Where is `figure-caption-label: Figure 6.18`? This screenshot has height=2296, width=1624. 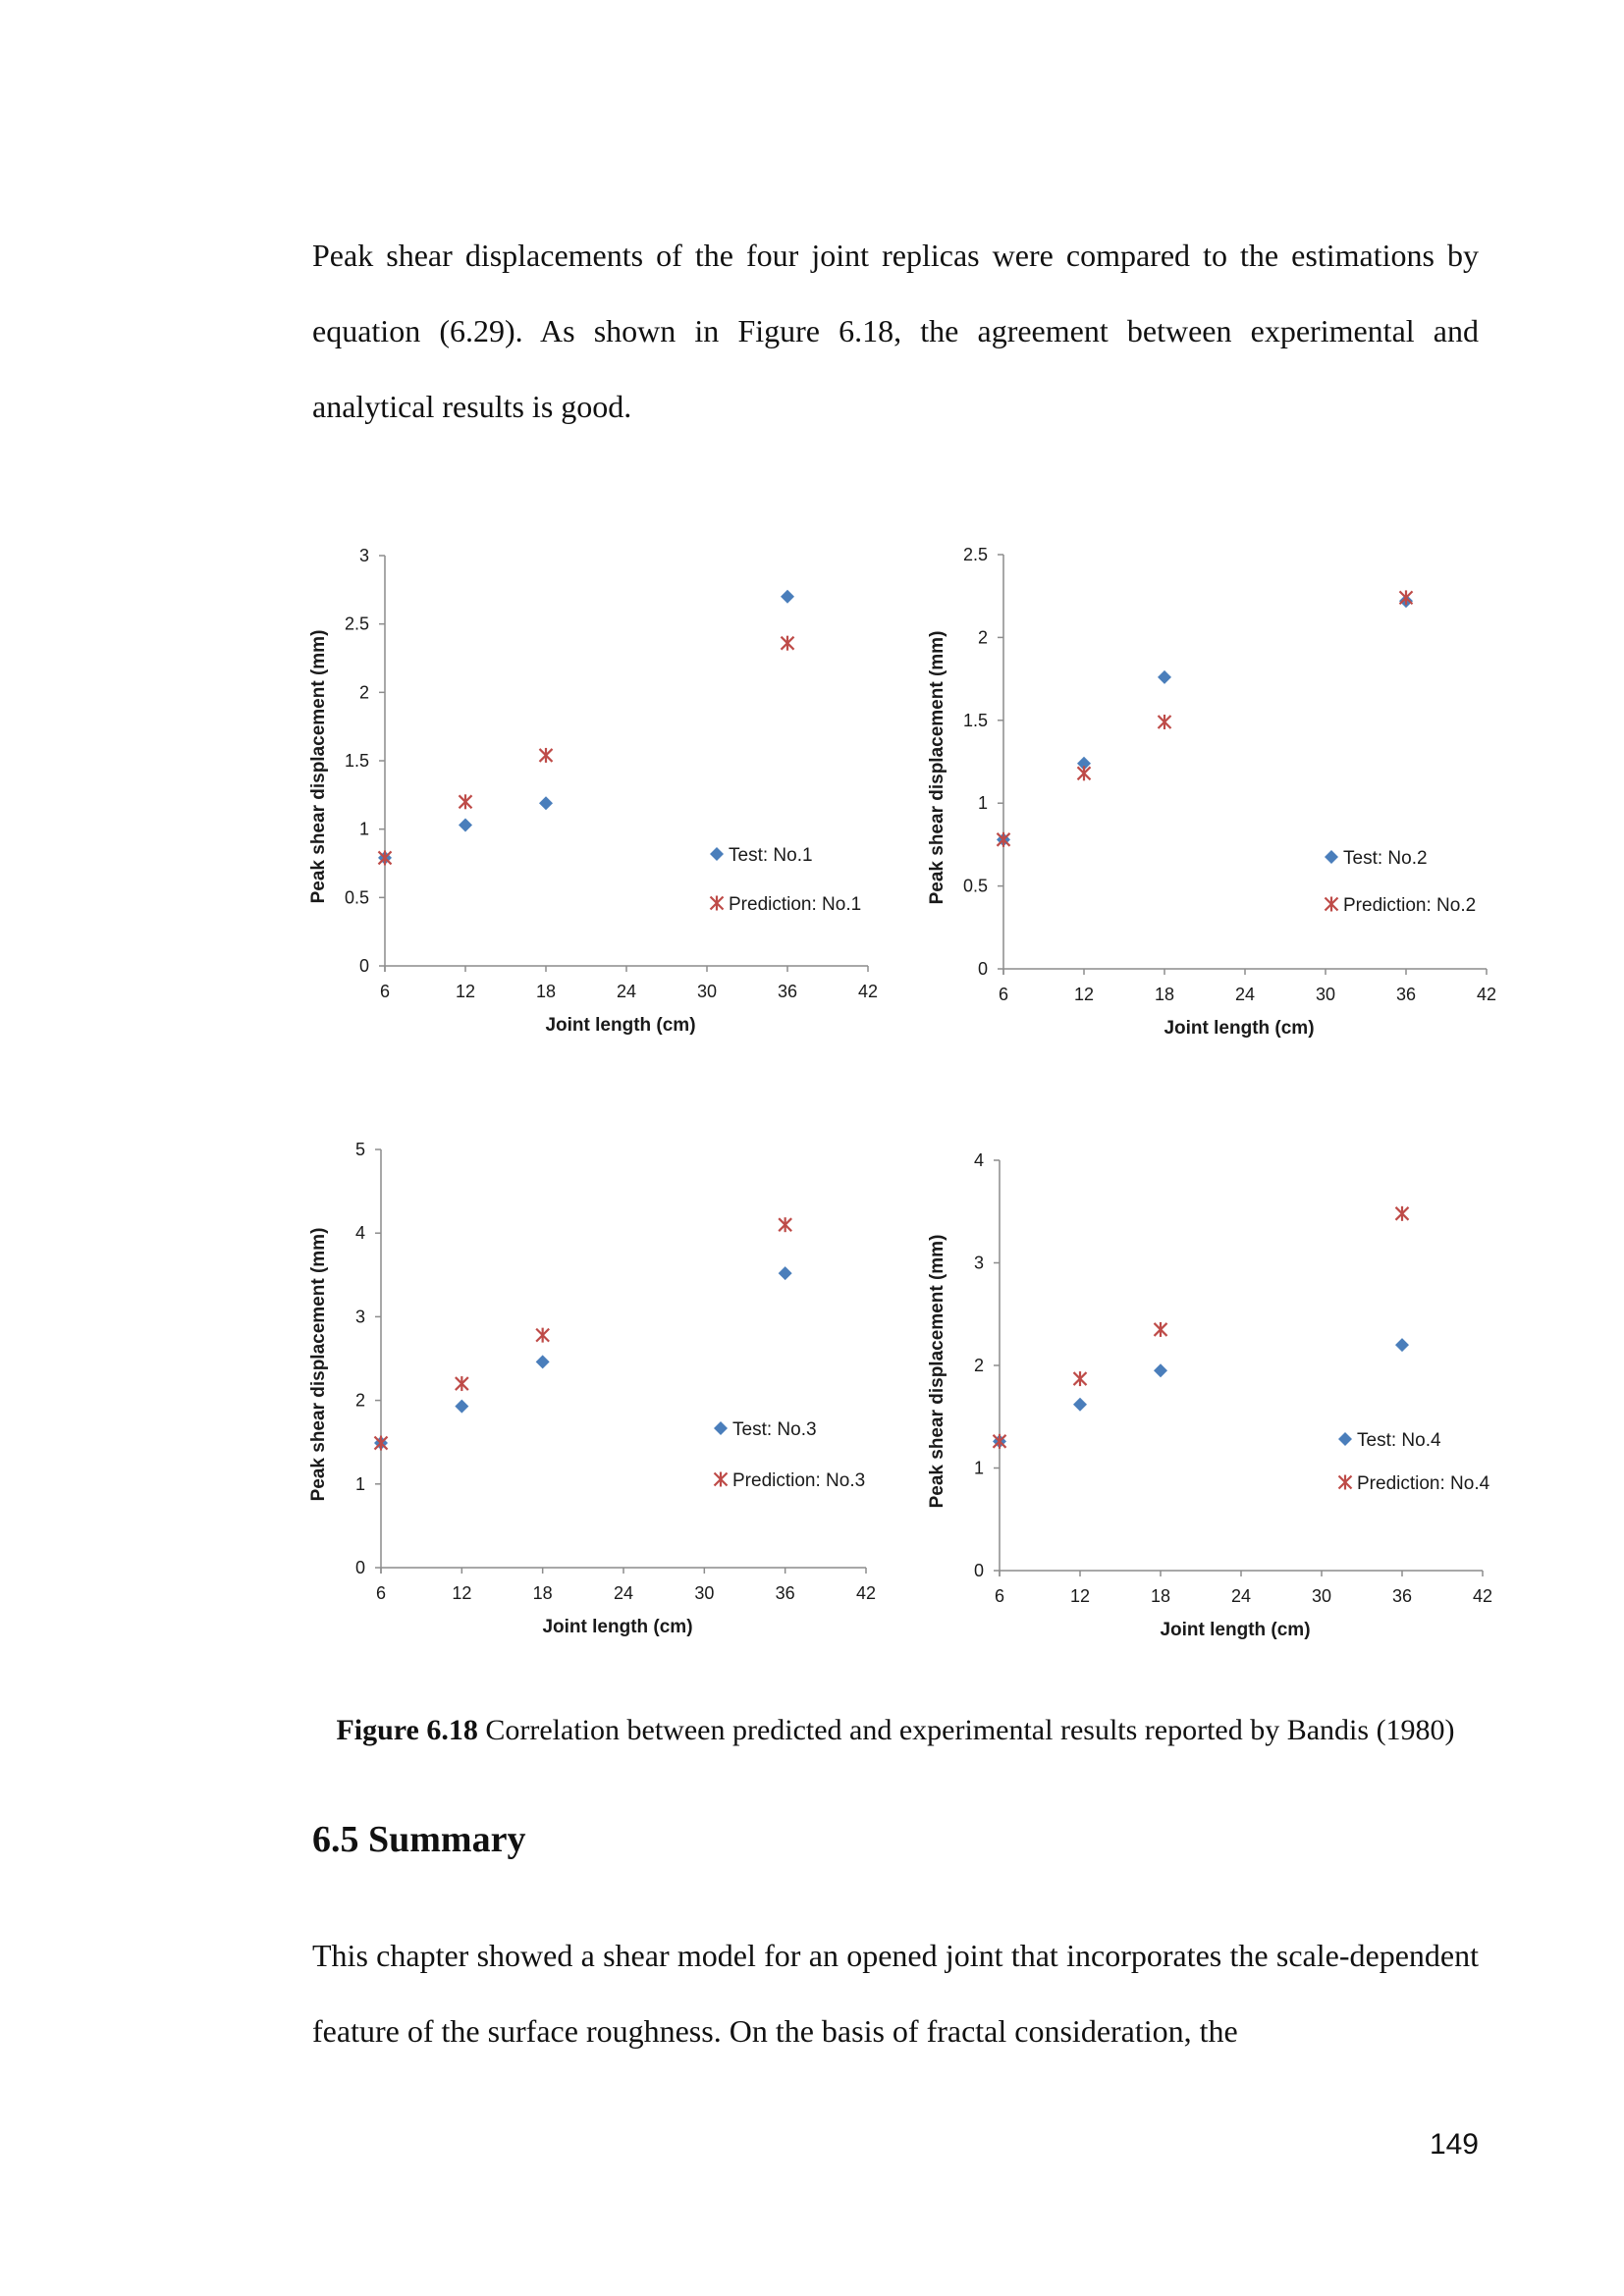 figure-caption-label: Figure 6.18 is located at coordinates (407, 1730).